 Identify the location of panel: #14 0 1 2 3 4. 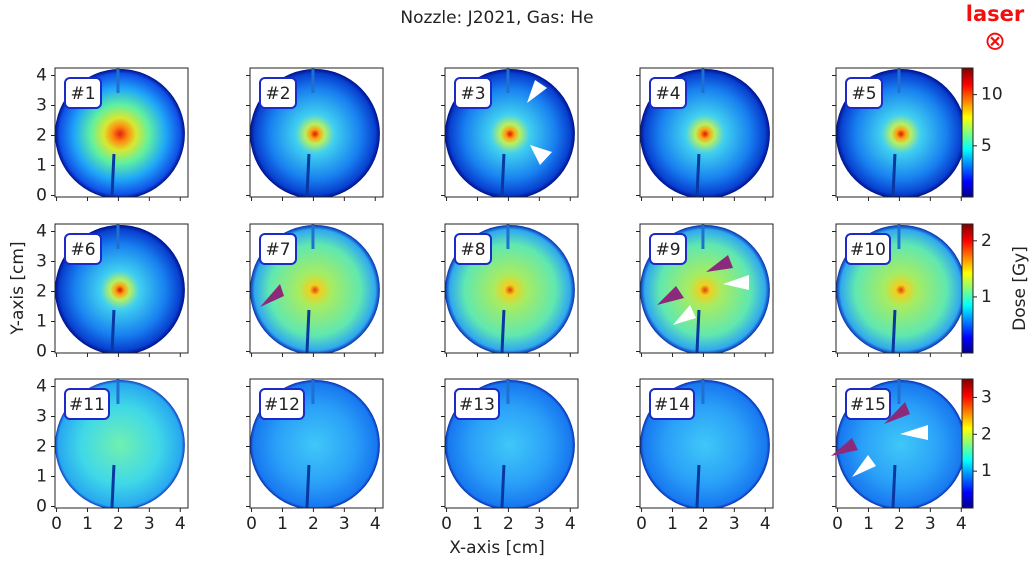
(705, 456).